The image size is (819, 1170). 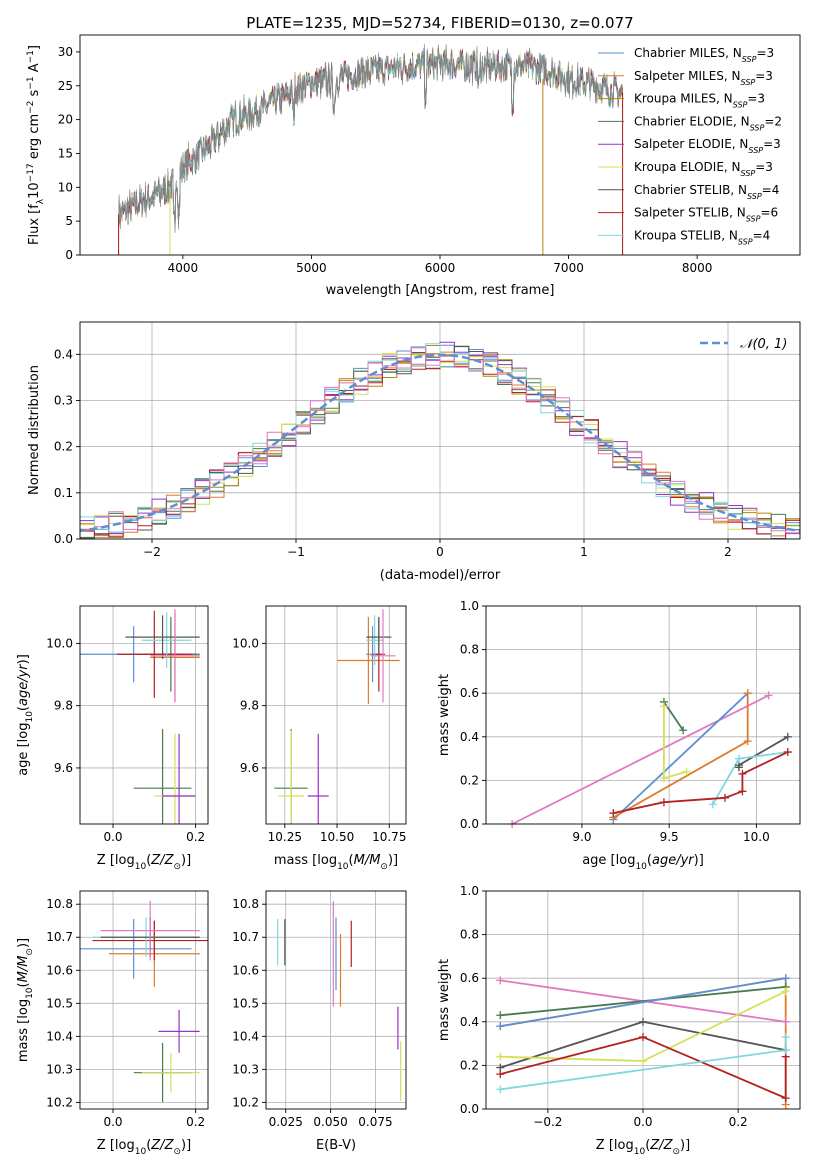 What do you see at coordinates (469, 1065) in the screenshot?
I see `y-tick-label: 0.2` at bounding box center [469, 1065].